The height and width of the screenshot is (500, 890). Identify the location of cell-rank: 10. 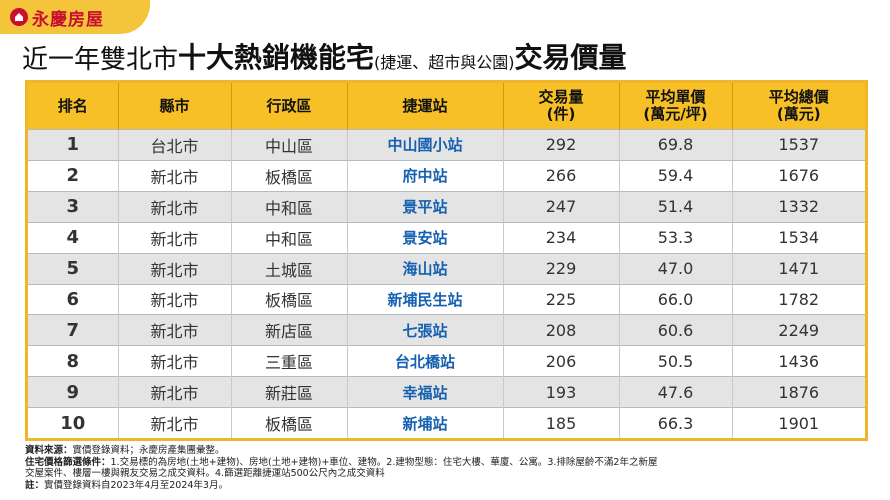
(73, 422).